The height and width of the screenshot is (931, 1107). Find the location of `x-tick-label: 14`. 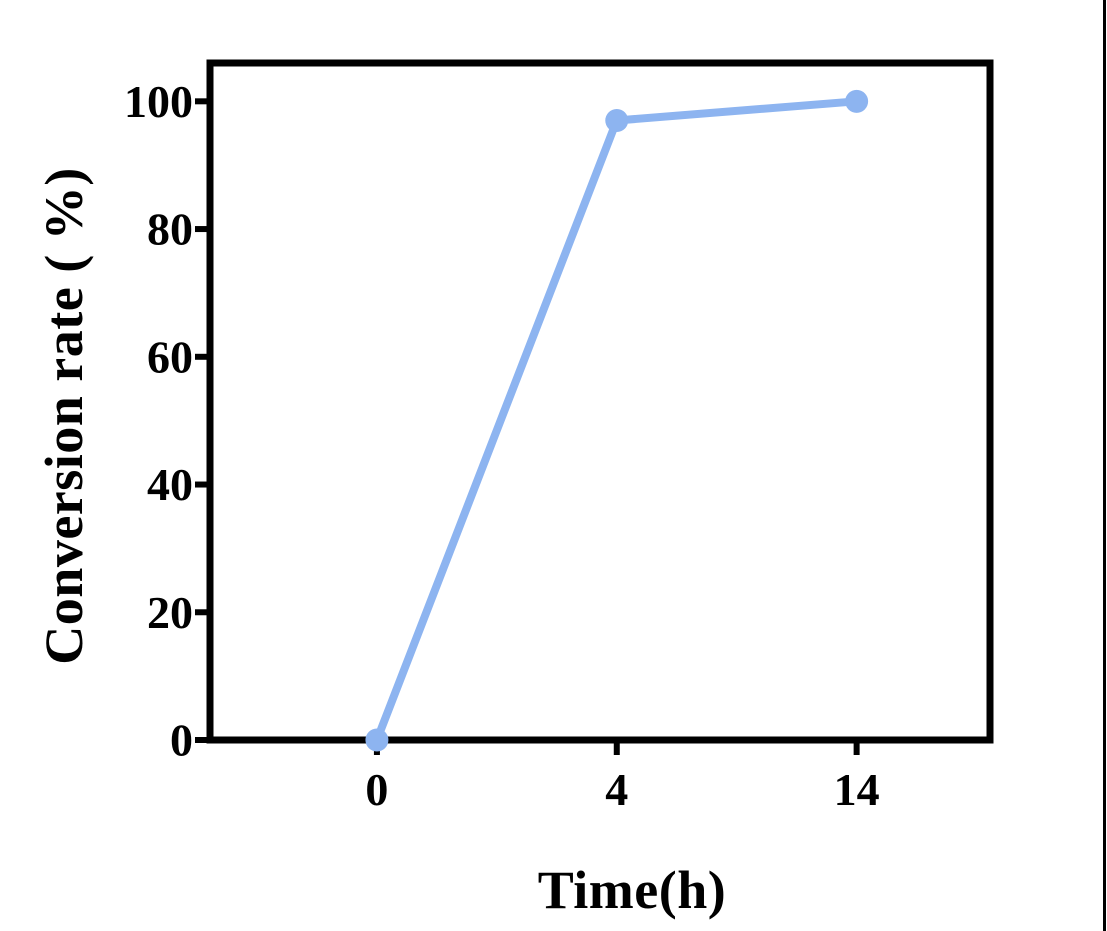

x-tick-label: 14 is located at coordinates (857, 789).